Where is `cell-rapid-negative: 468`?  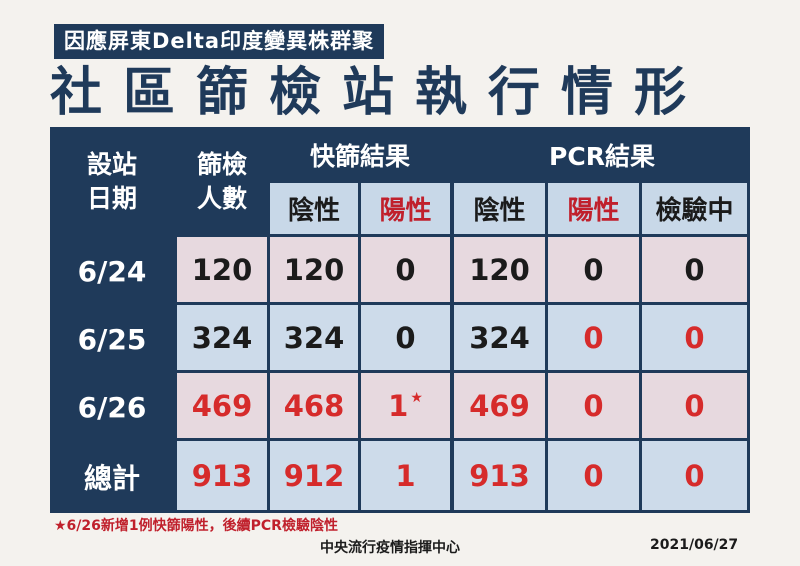
cell-rapid-negative: 468 is located at coordinates (314, 405).